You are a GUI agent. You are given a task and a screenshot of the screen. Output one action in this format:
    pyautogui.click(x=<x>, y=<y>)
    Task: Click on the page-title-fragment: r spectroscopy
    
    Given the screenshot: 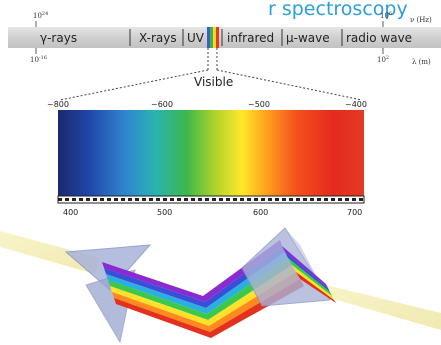 What is the action you would take?
    pyautogui.click(x=338, y=10)
    